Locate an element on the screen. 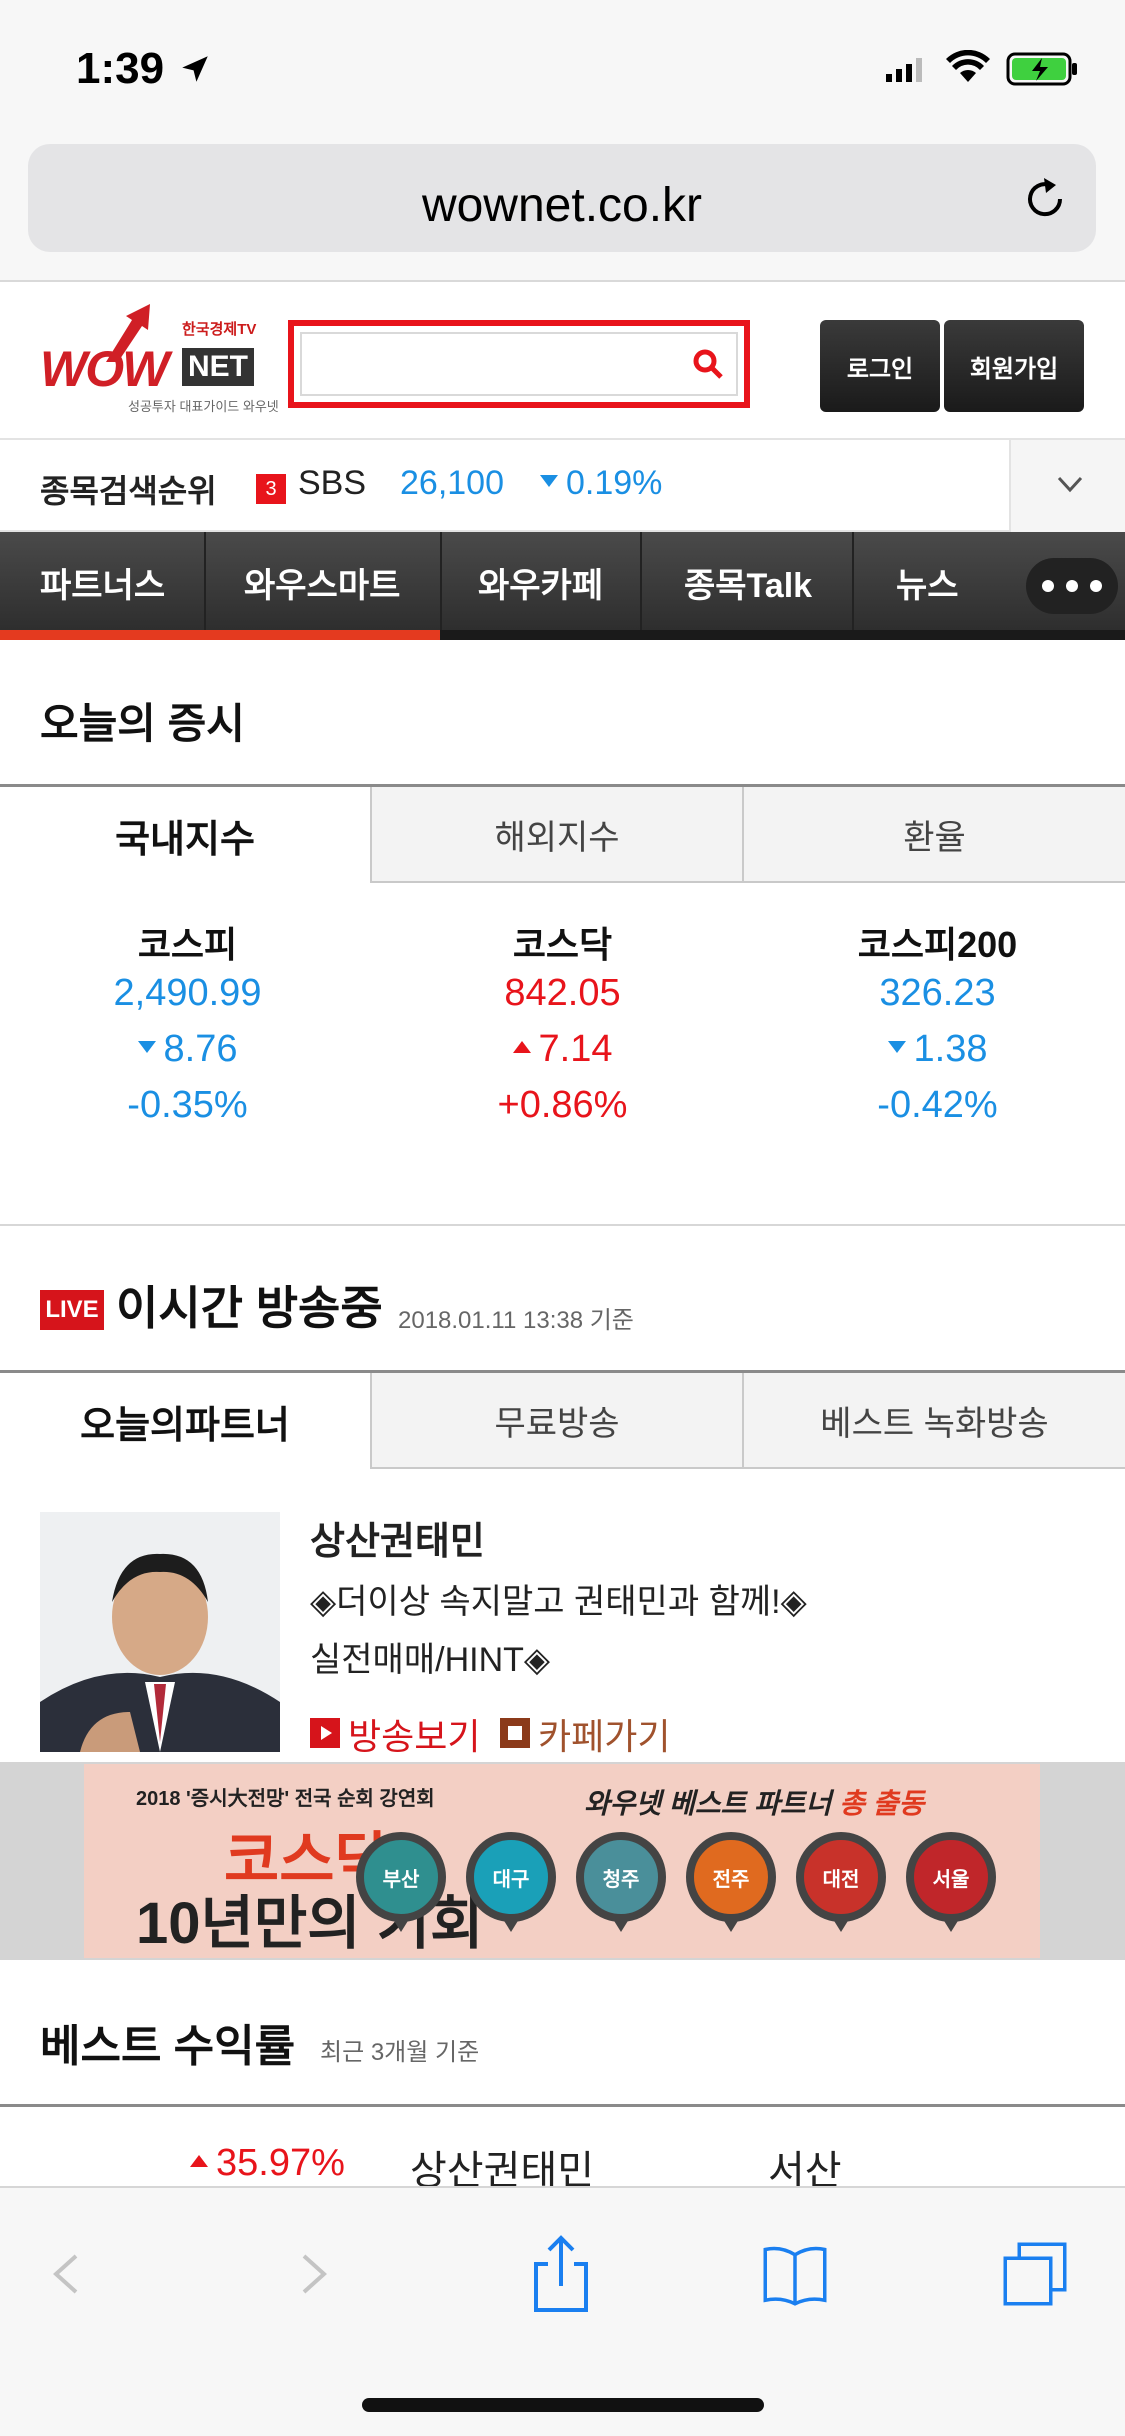 This screenshot has width=1125, height=2436. up-triangle-icon is located at coordinates (199, 2160).